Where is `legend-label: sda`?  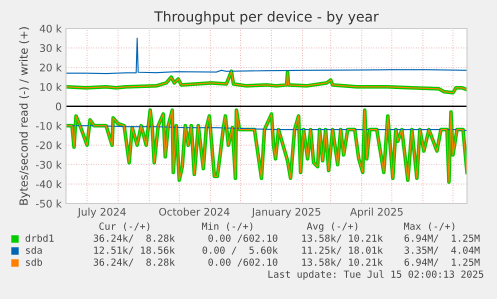 legend-label: sda is located at coordinates (34, 250).